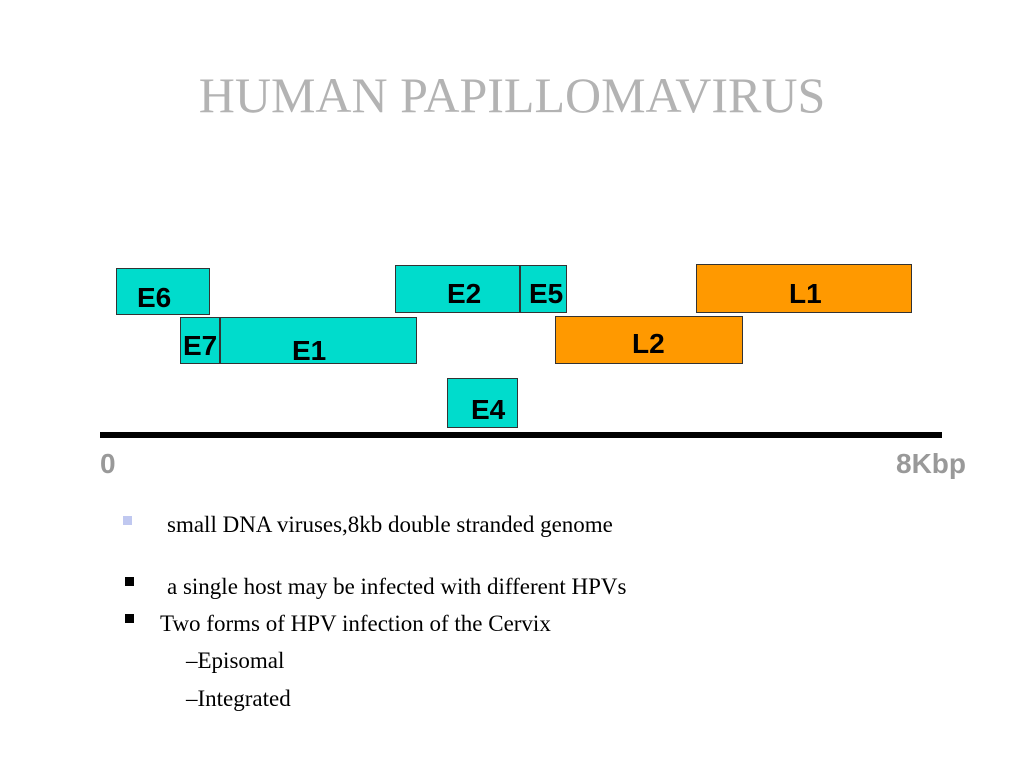 The image size is (1024, 768). What do you see at coordinates (546, 293) in the screenshot?
I see `gene-e5-label: E5` at bounding box center [546, 293].